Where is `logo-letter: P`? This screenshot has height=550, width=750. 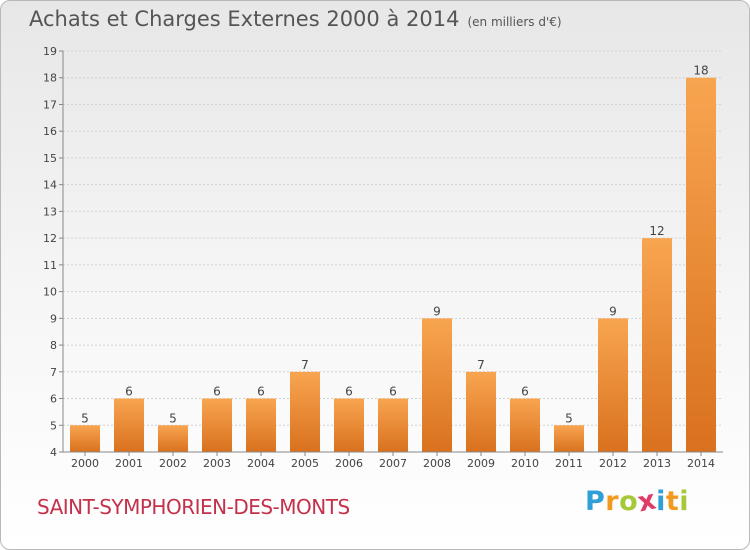
logo-letter: P is located at coordinates (595, 501).